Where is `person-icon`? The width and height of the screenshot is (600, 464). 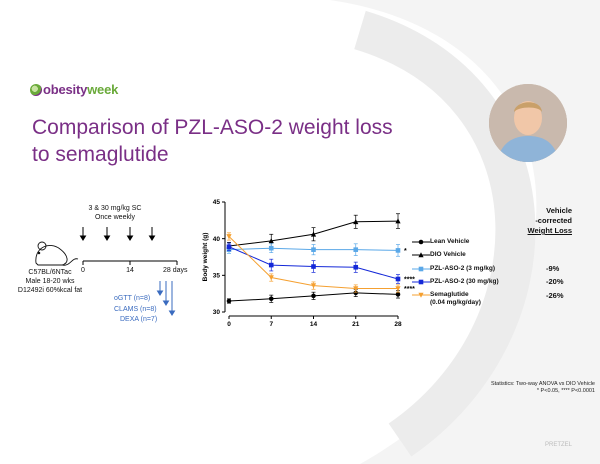
person-icon is located at coordinates (528, 123).